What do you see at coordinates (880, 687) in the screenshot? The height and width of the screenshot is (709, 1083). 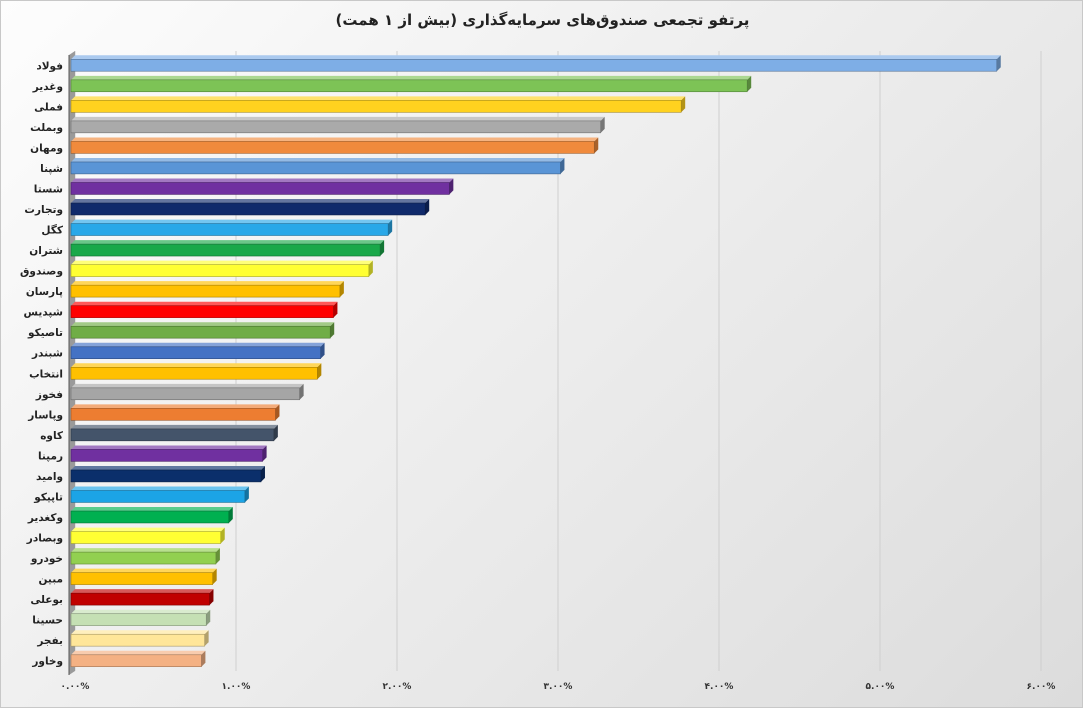 I see `x-tick-label: ۵.۰۰%` at bounding box center [880, 687].